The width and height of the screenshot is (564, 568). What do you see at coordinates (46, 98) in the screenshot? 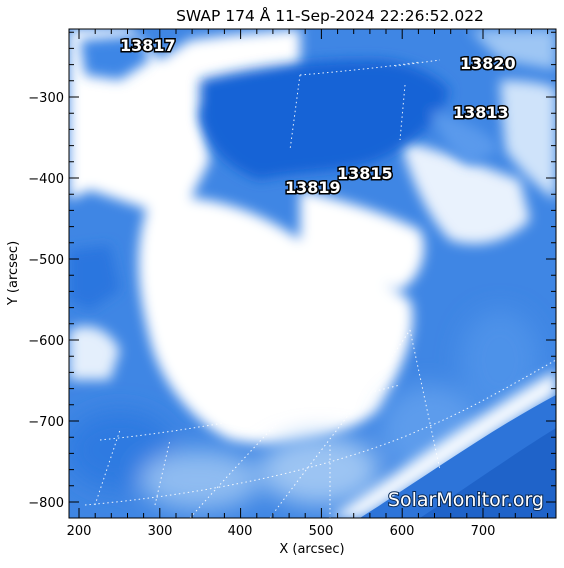
I see `y-tick-label: −300` at bounding box center [46, 98].